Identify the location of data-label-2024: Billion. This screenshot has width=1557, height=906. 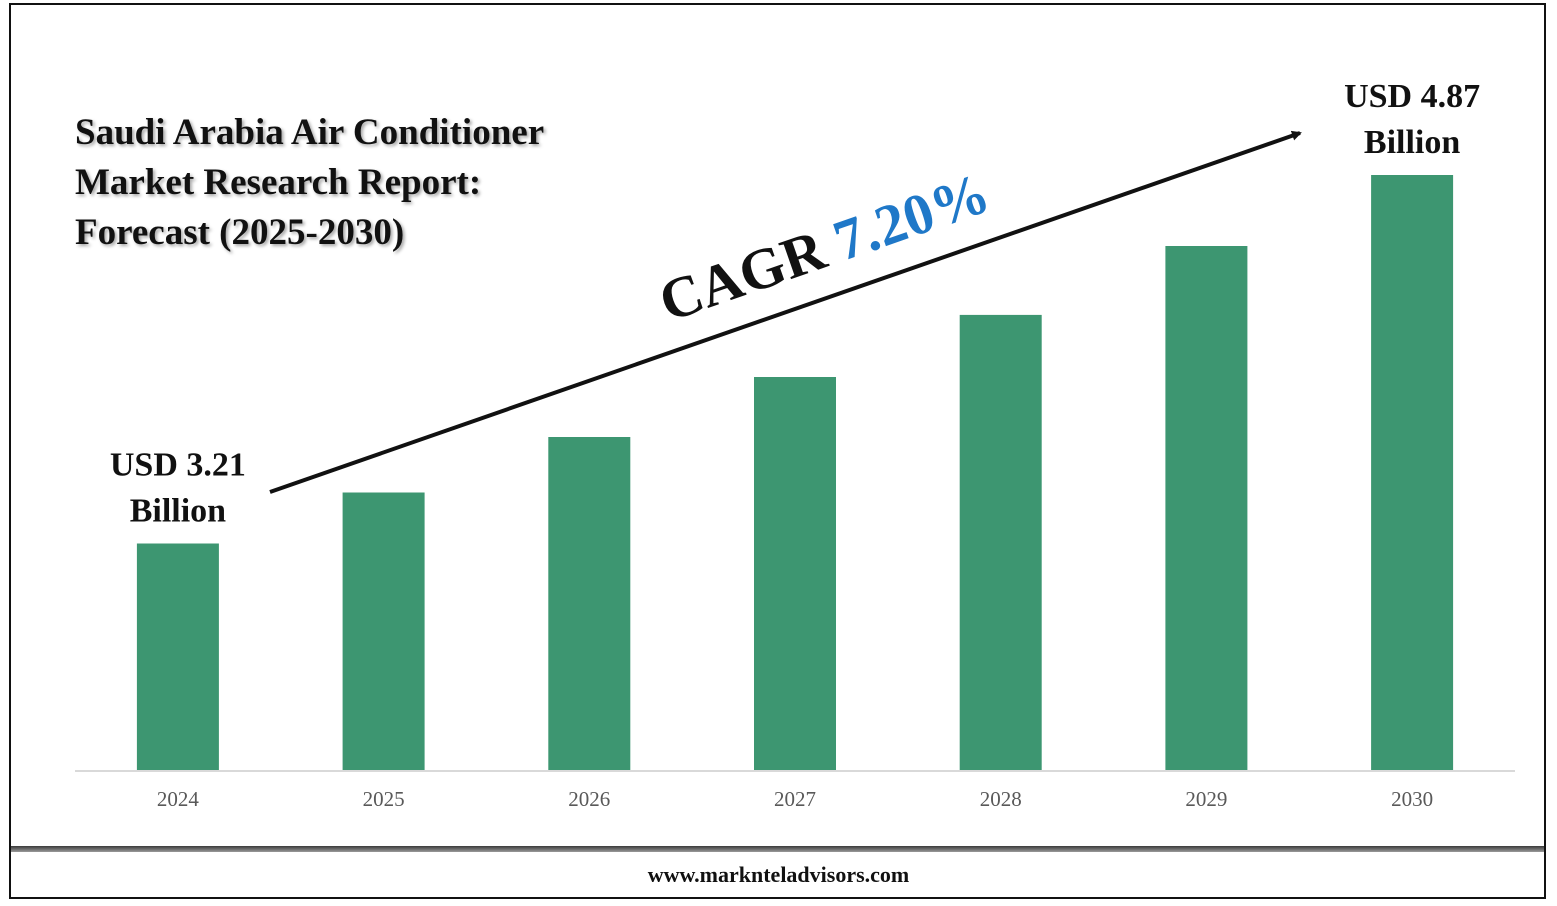
(178, 511).